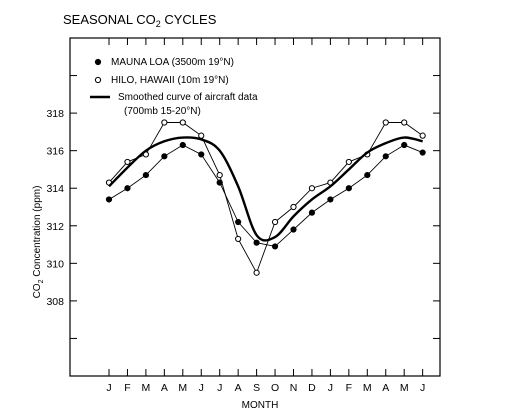  I want to click on legend-label-mauna-loa: MAUNA LOA (3500m 19°N), so click(172, 62).